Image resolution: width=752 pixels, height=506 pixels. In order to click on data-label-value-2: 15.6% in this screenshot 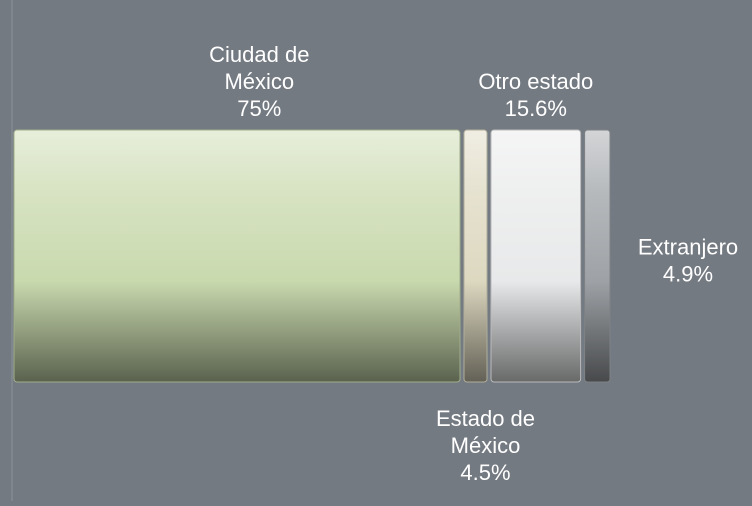, I will do `click(536, 108)`.